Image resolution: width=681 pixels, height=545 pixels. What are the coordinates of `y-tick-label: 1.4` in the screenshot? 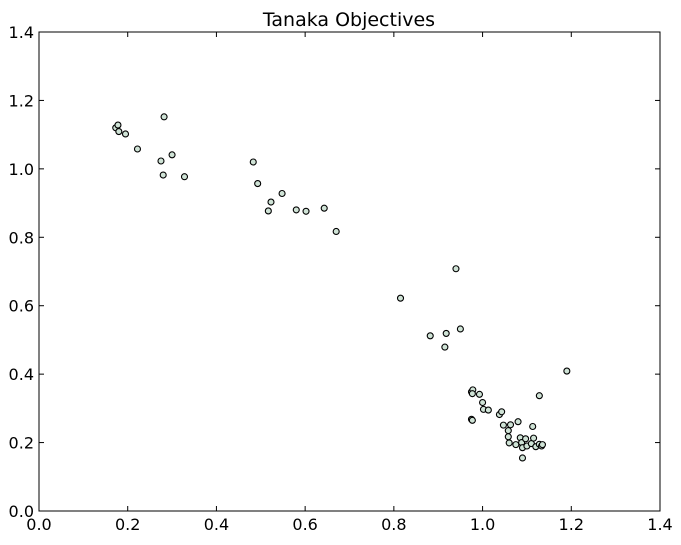 It's located at (21, 32).